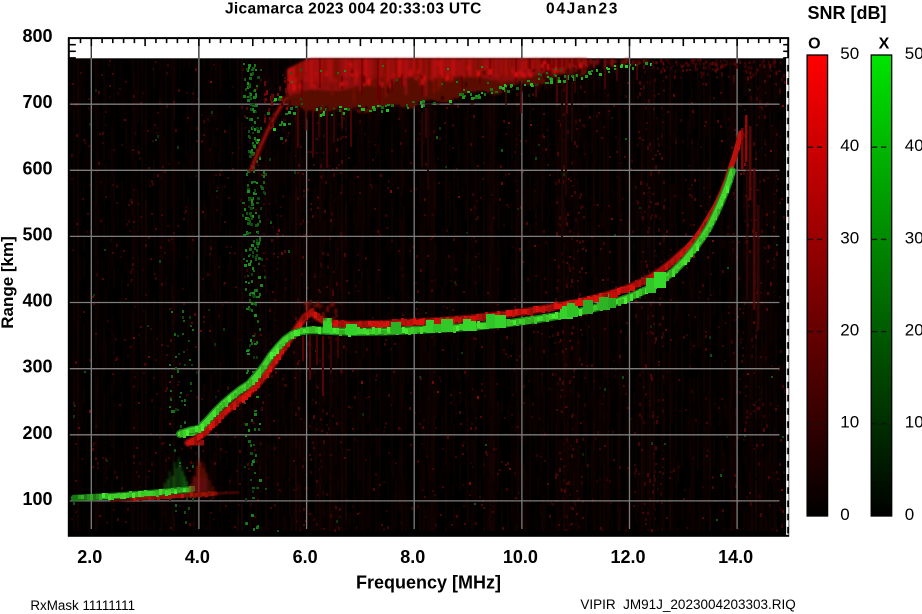 This screenshot has height=614, width=922. What do you see at coordinates (37, 433) in the screenshot?
I see `svg-text: 200` at bounding box center [37, 433].